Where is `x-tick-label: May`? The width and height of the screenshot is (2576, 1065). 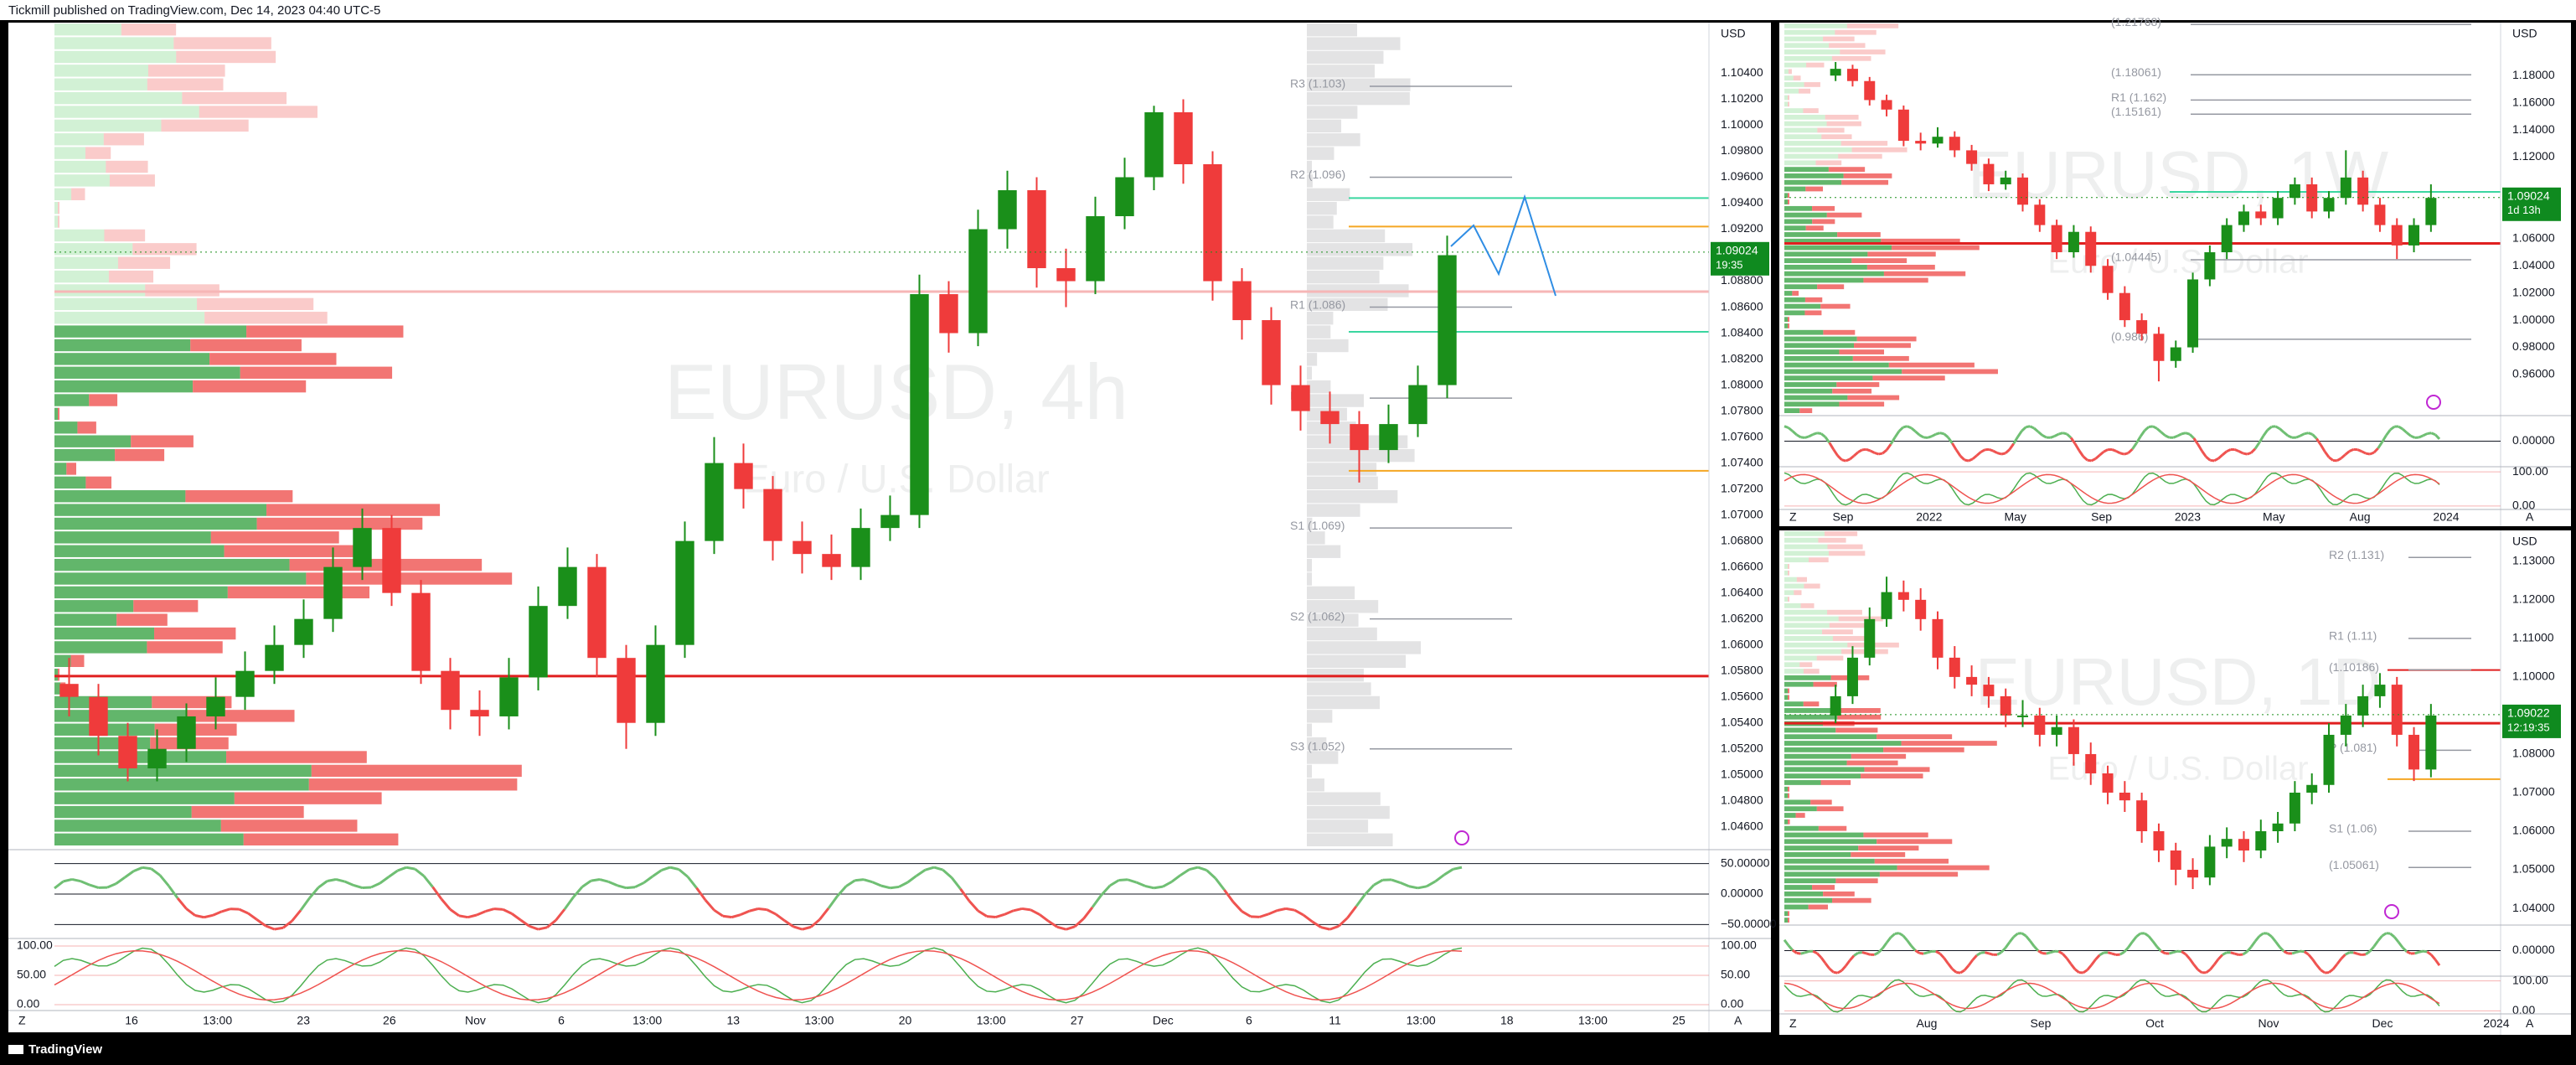 x-tick-label: May is located at coordinates (2273, 517).